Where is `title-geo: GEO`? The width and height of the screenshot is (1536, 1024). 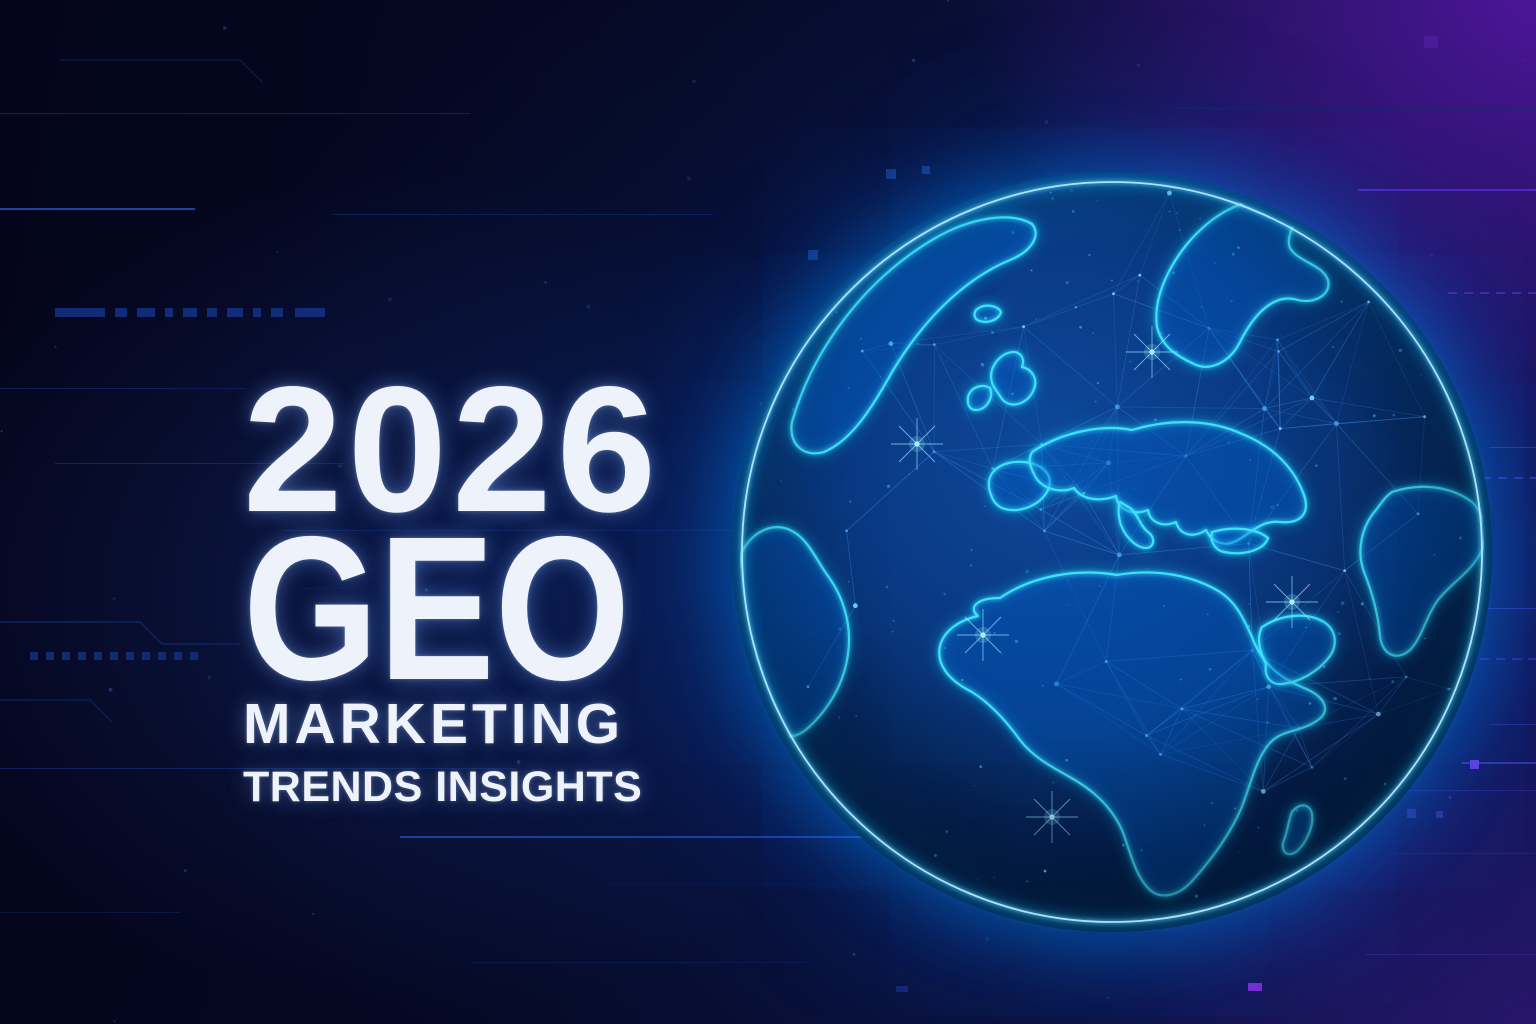 title-geo: GEO is located at coordinates (437, 608).